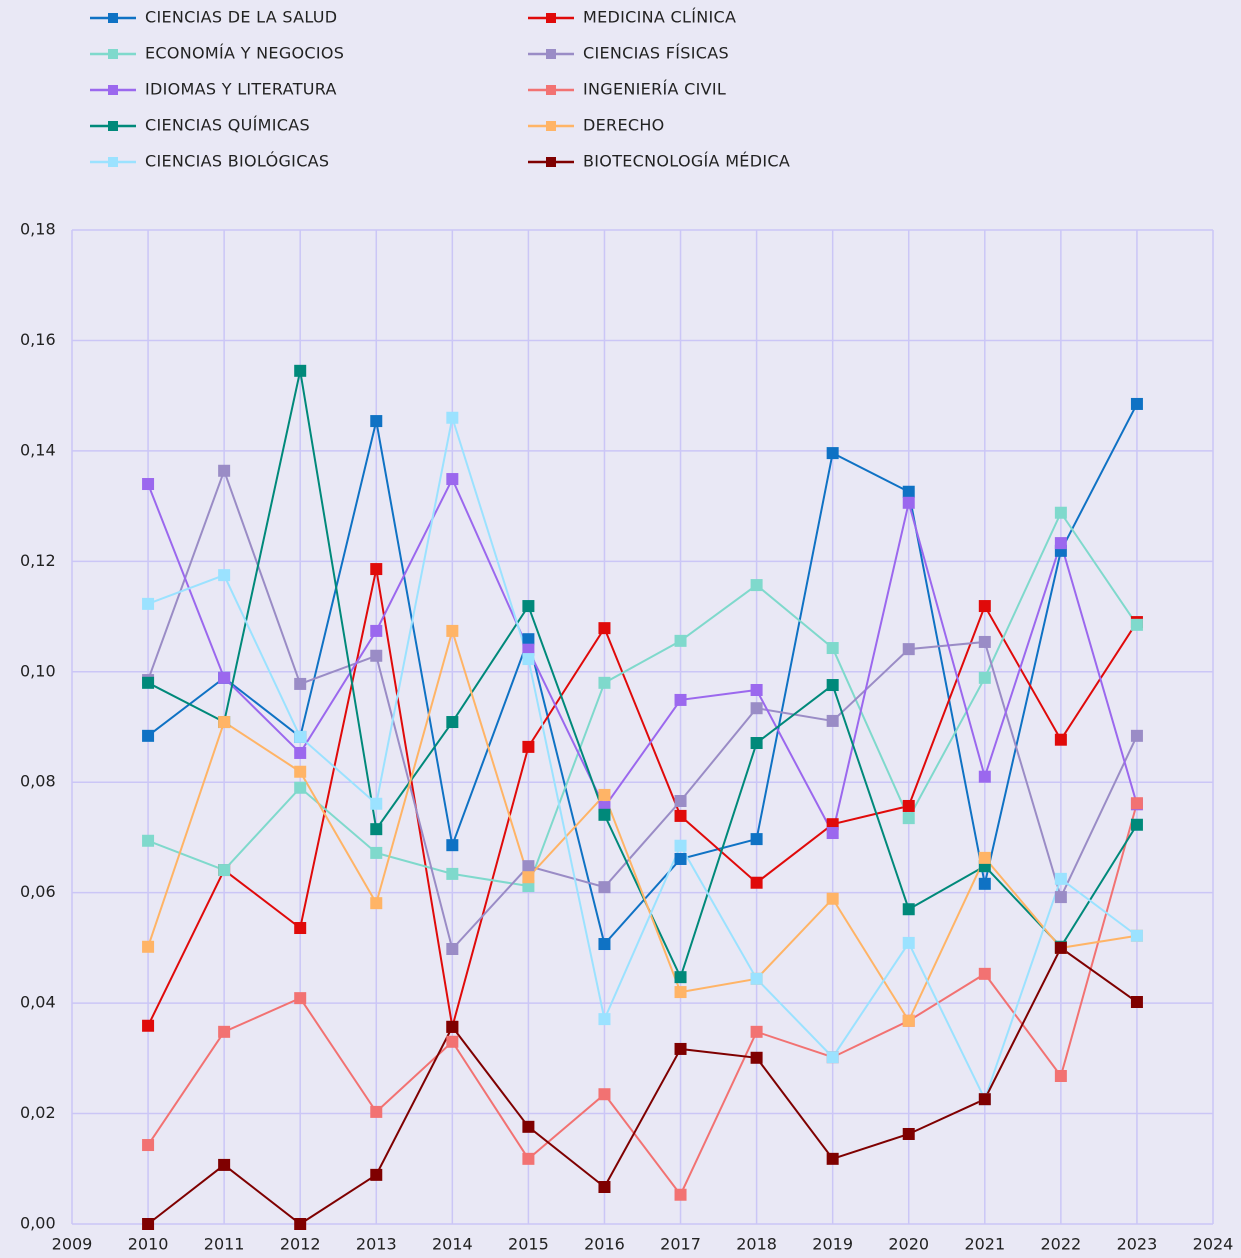  Describe the element at coordinates (624, 125) in the screenshot. I see `legend-label: DERECHO` at that location.